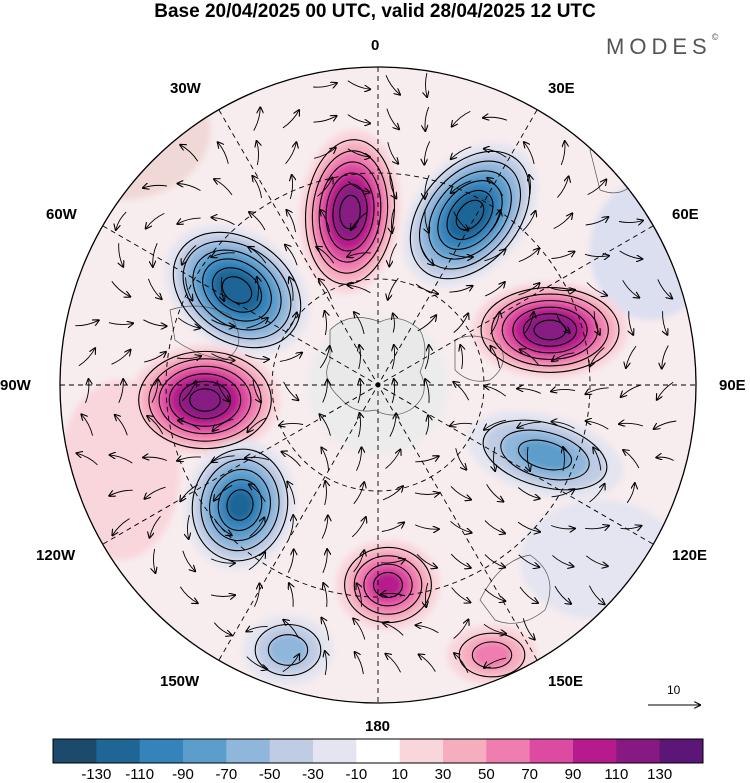 This screenshot has height=783, width=750. What do you see at coordinates (566, 681) in the screenshot?
I see `lon-label-150e: 150E` at bounding box center [566, 681].